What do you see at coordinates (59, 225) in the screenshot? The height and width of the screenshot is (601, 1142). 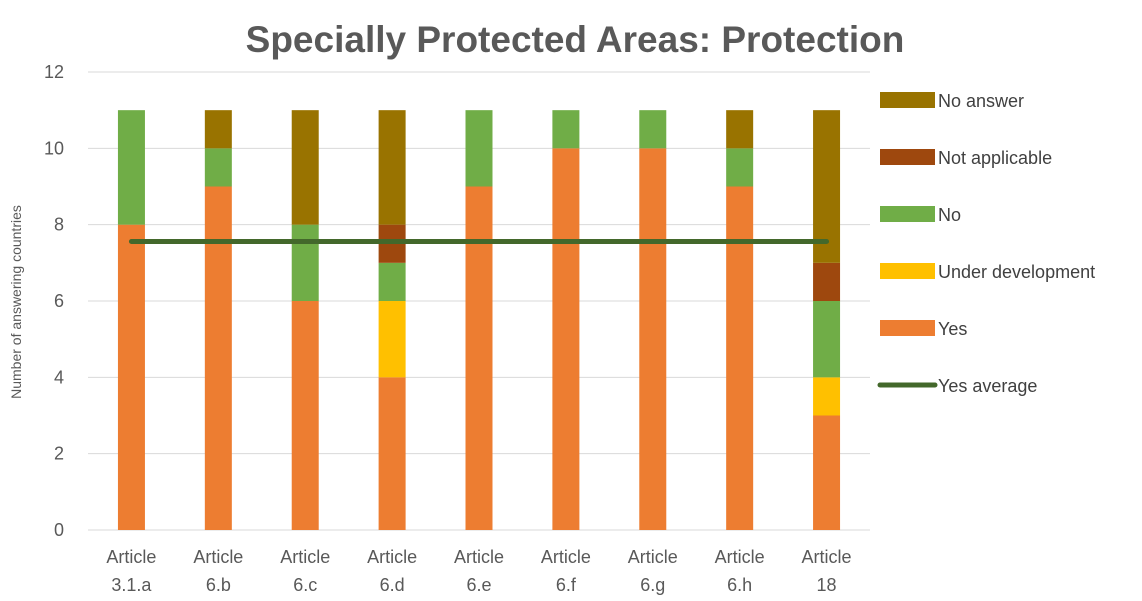 I see `y-tick-label: 8` at bounding box center [59, 225].